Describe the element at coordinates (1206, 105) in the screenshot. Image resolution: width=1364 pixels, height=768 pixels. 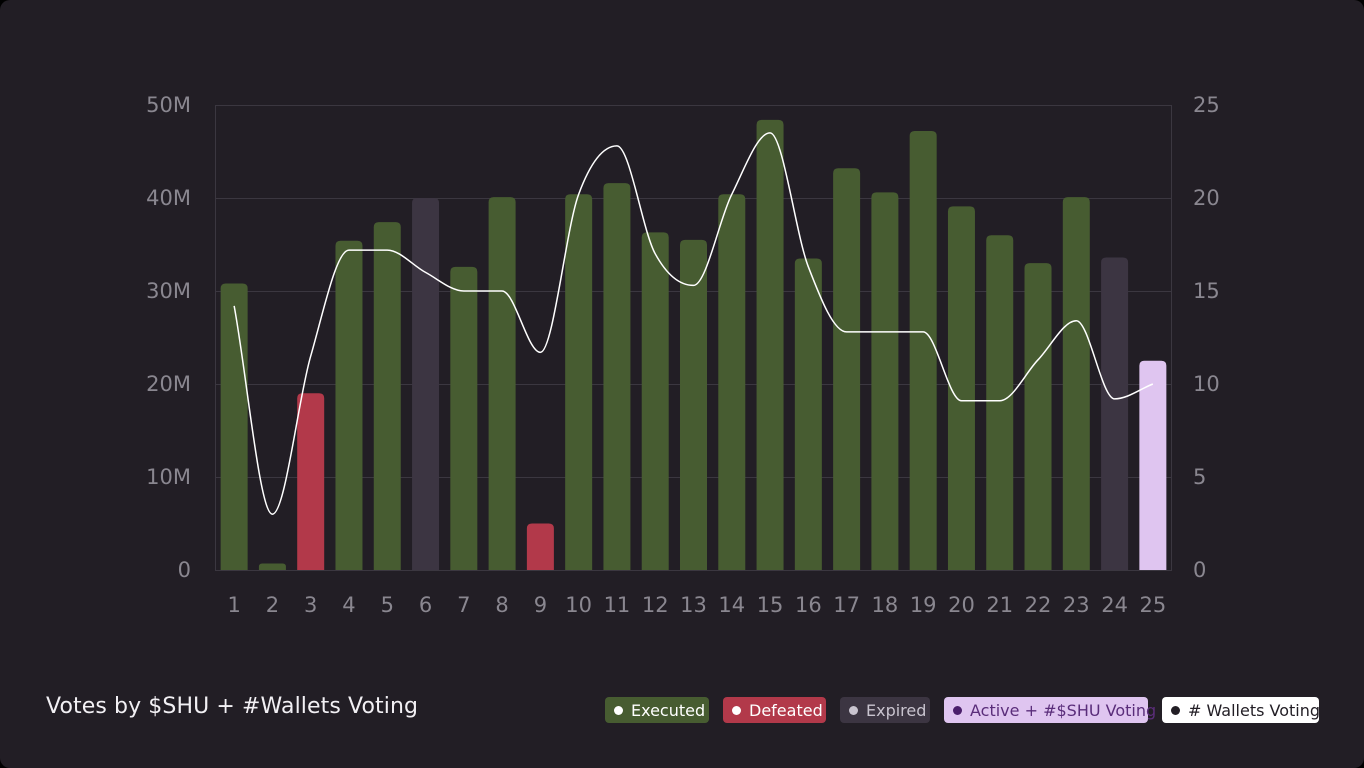
I see `y-right-tick-25: 25` at that location.